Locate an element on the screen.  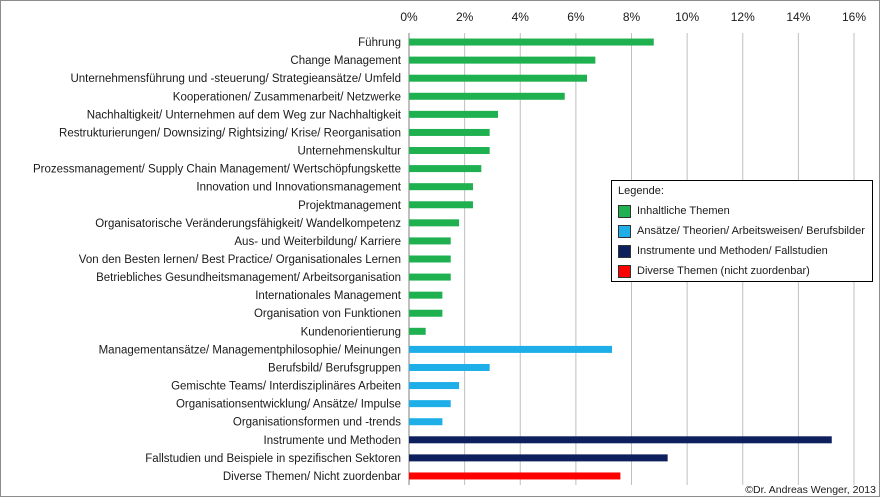
category-label: Projektmanagement is located at coordinates (350, 206).